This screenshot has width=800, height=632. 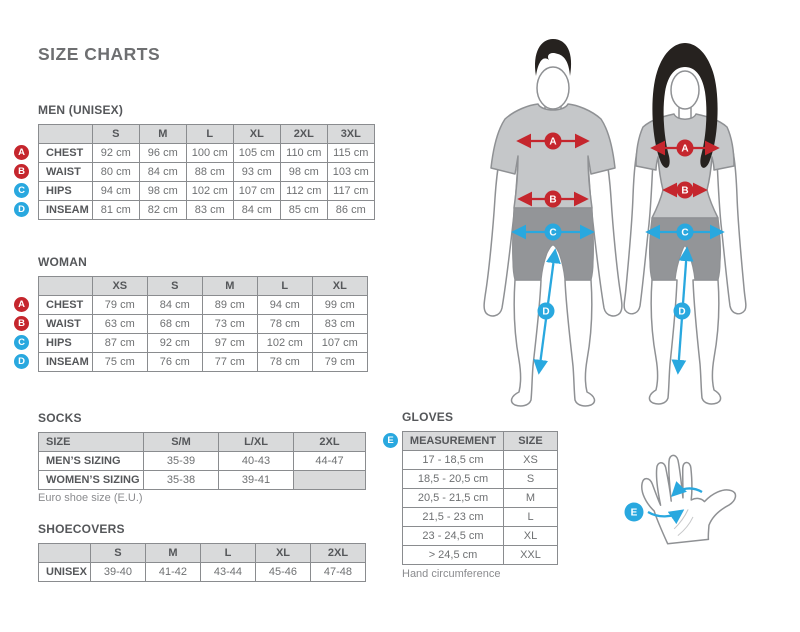 I want to click on value-cell: 68 cm, so click(x=174, y=324).